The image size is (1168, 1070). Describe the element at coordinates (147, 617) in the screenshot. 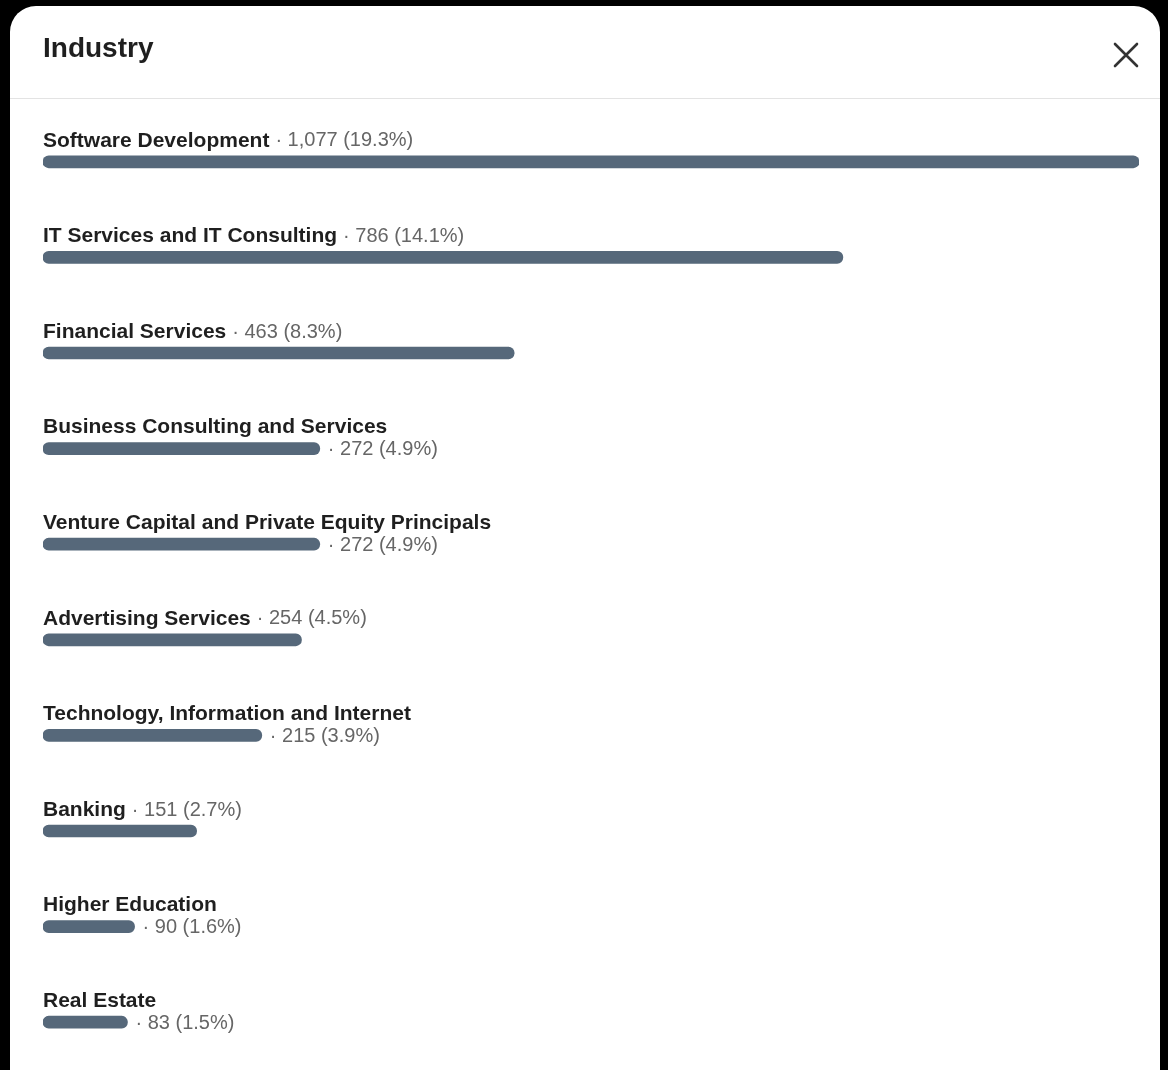

I see `y-tick-label: Advertising Services` at that location.